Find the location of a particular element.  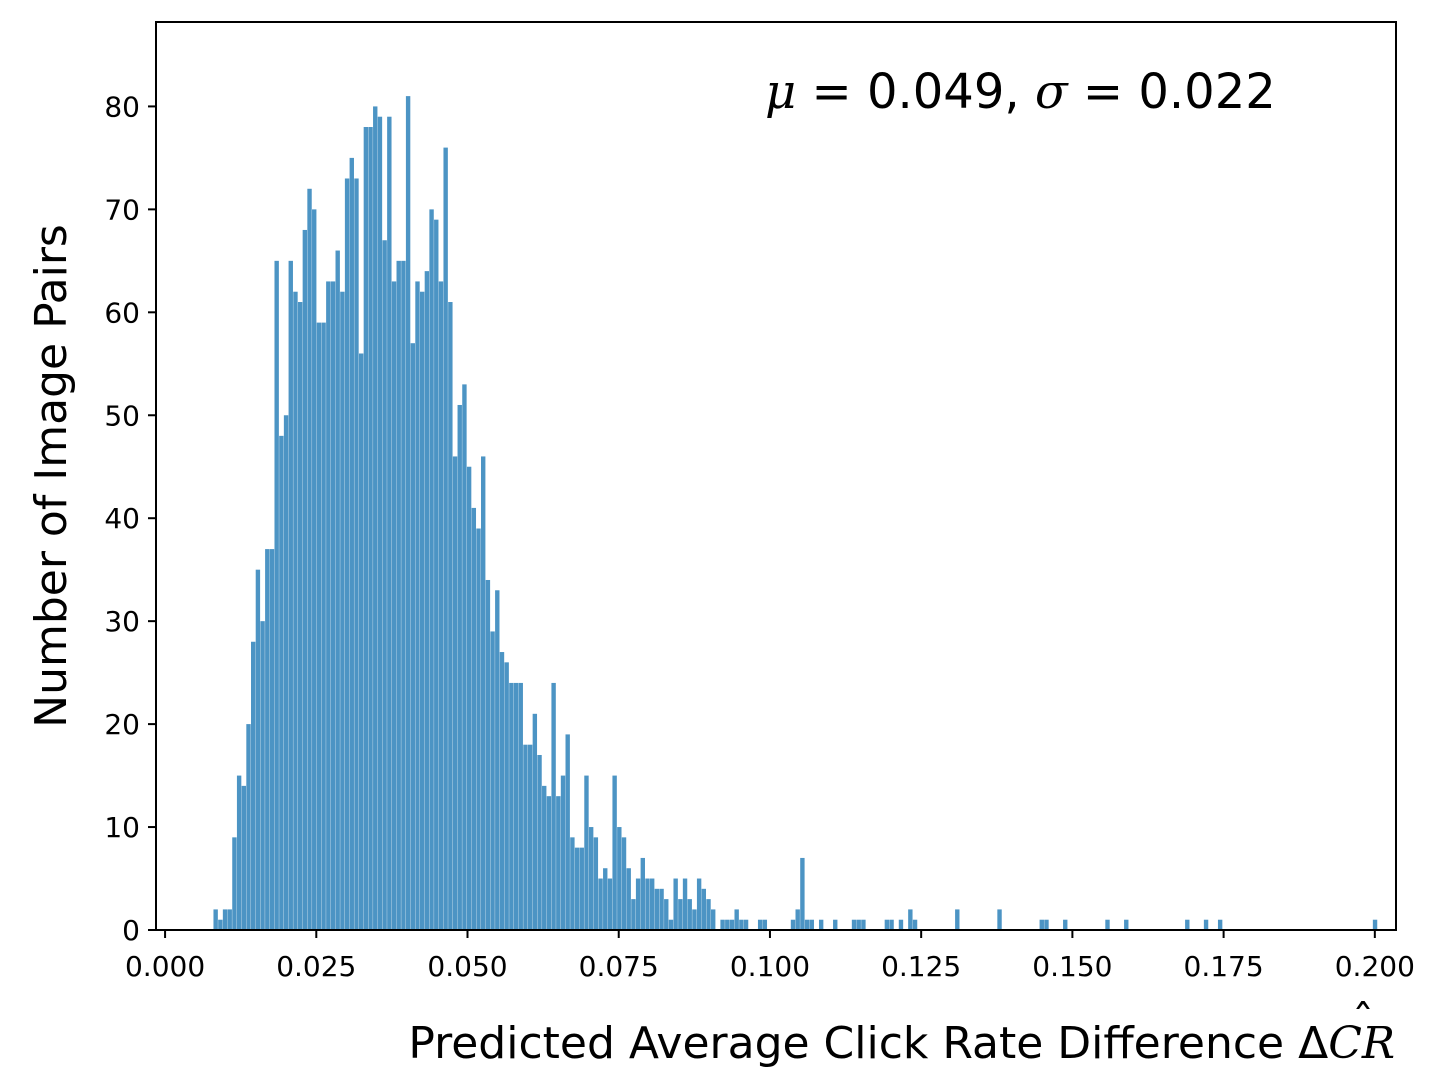

y-tick-label: 50 is located at coordinates (122, 415).